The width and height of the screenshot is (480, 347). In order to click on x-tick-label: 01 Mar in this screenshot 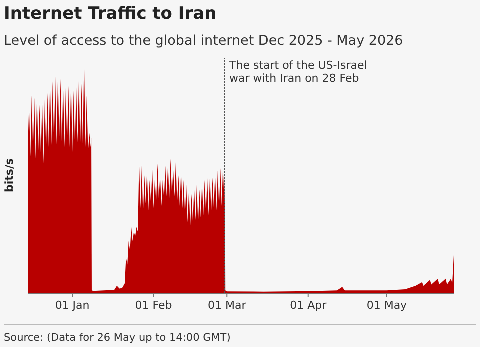, I will do `click(227, 305)`.